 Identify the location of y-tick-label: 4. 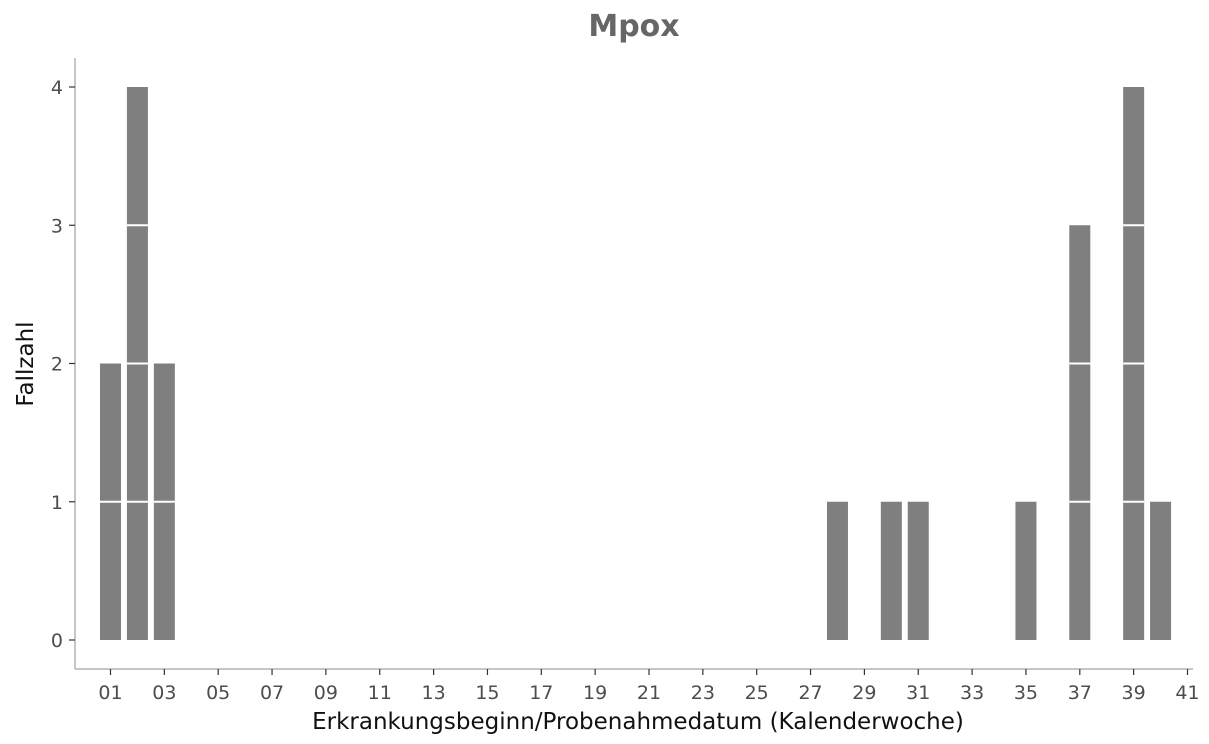
(57, 88).